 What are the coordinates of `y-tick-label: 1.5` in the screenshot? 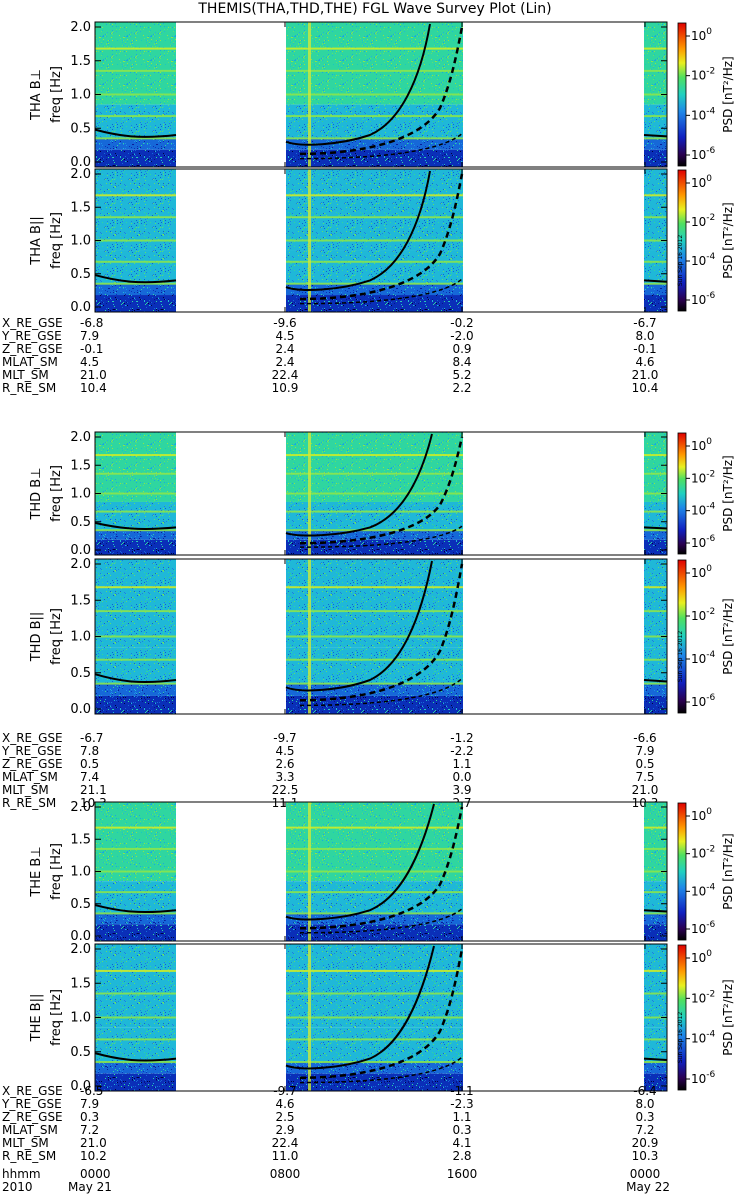 It's located at (80, 839).